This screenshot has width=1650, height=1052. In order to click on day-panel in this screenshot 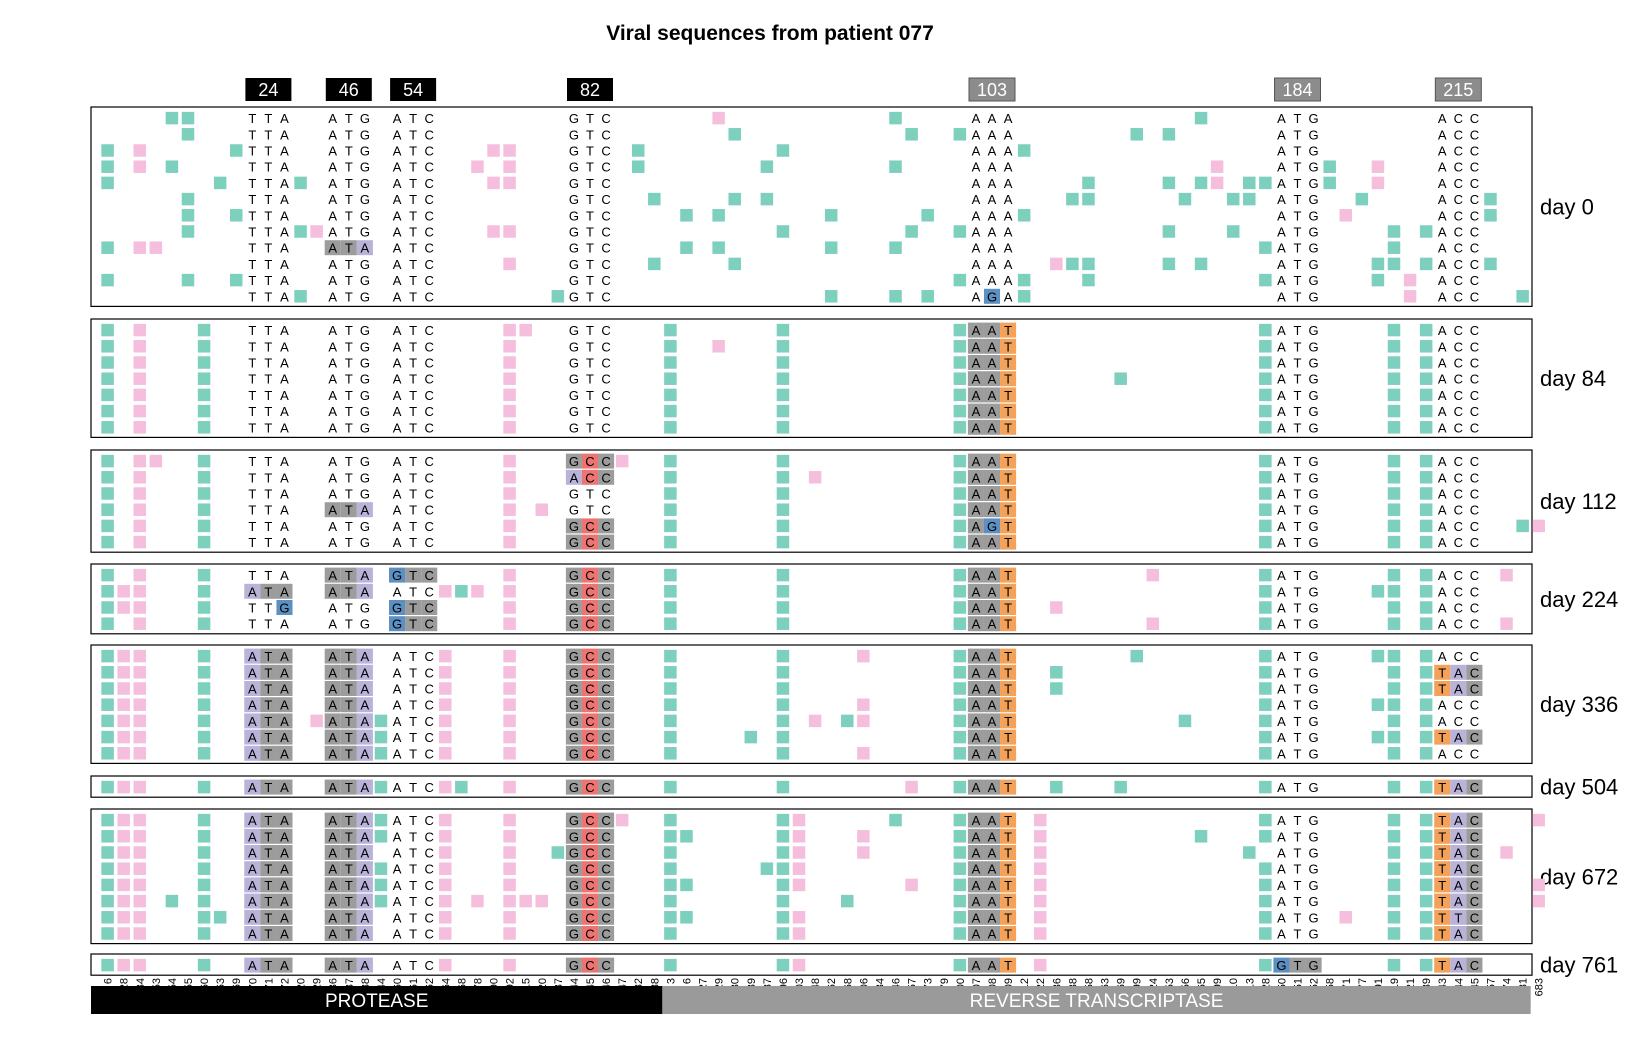, I will do `click(811, 599)`.